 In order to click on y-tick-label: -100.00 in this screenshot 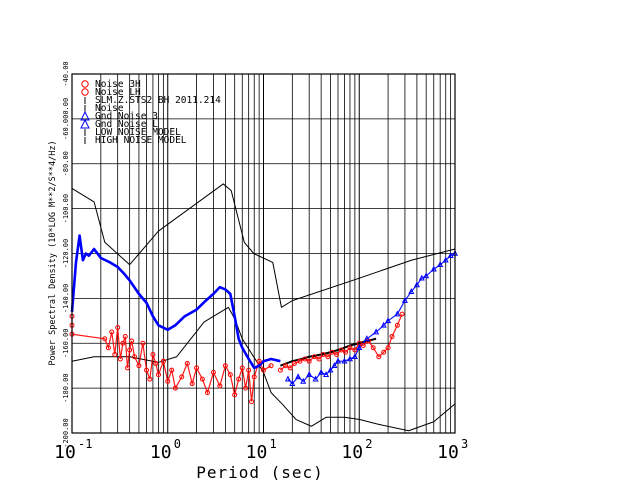, I will do `click(66, 209)`.